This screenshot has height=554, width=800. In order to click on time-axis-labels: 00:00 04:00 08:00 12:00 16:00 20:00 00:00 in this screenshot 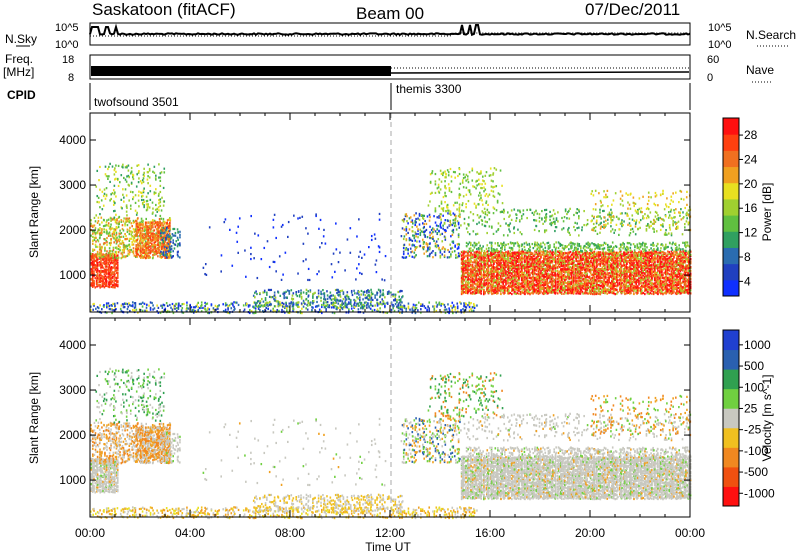, I will do `click(390, 533)`.